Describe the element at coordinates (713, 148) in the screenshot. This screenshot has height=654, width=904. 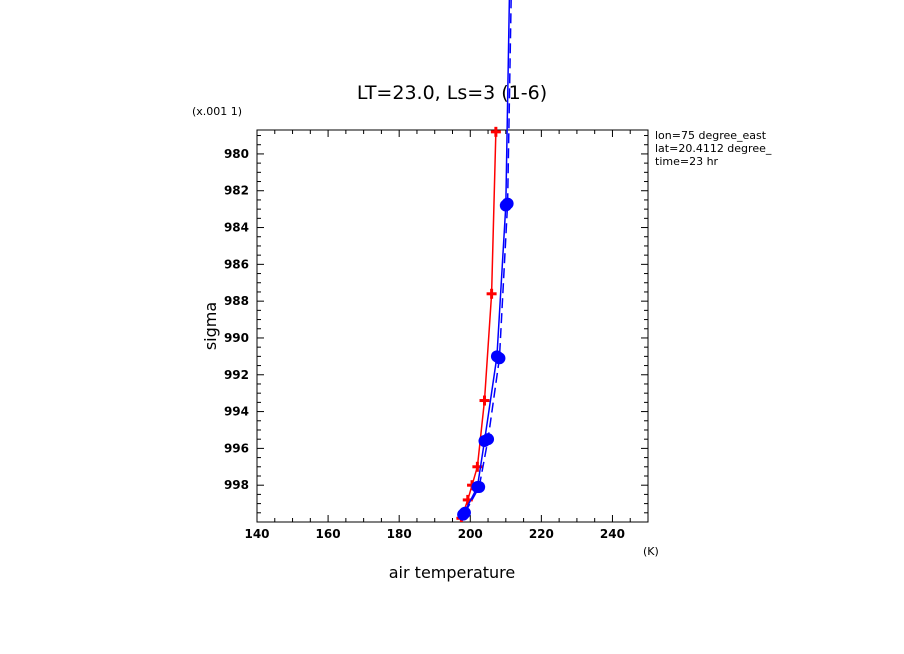
I see `annotation-lat: lat=20.4112 degree_` at that location.